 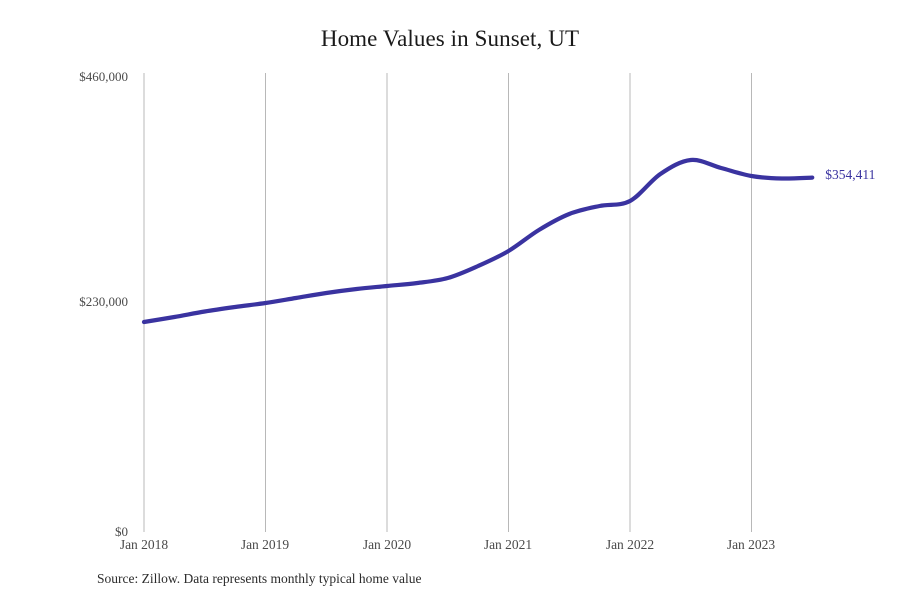 I want to click on x-axis-tick-jan-2023: Jan 2023, so click(x=751, y=544).